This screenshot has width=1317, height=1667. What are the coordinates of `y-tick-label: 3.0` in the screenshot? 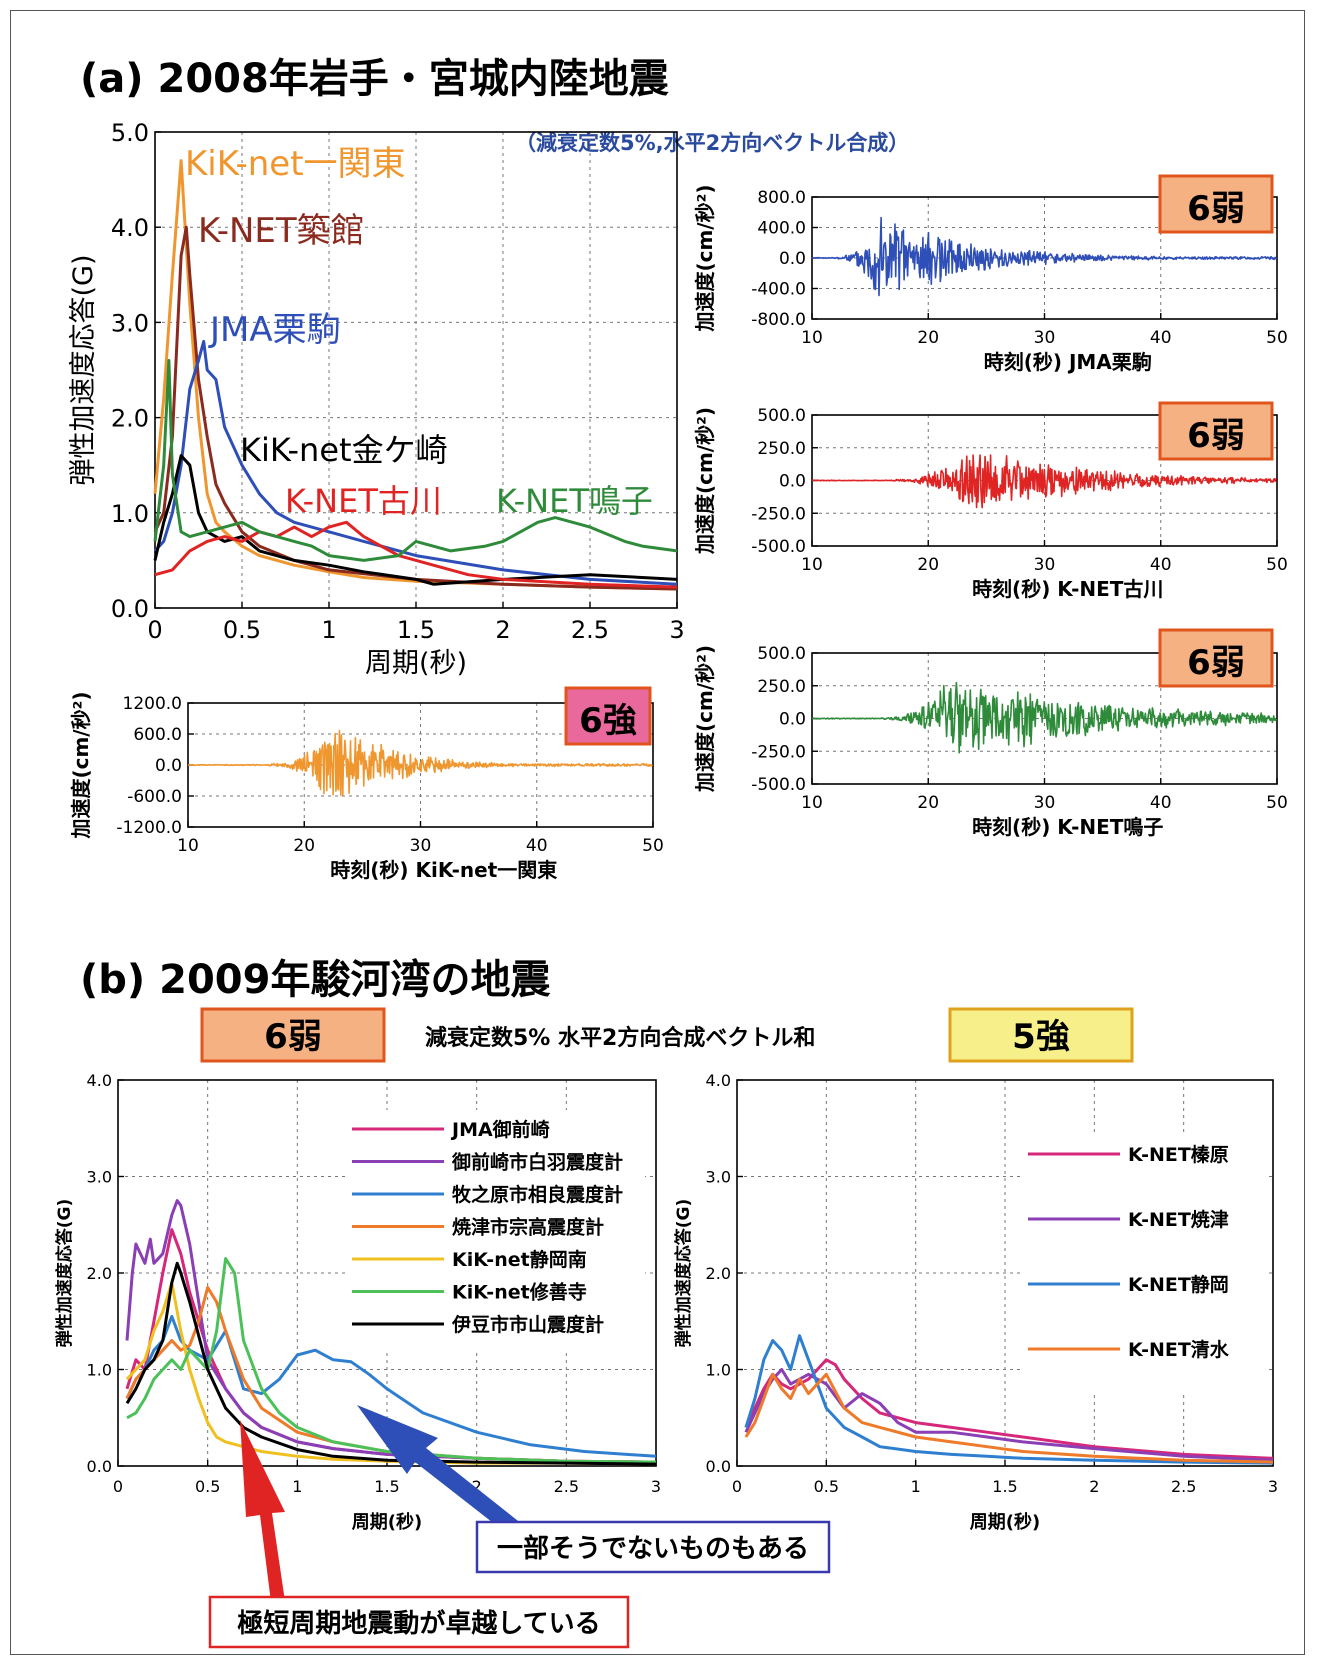 It's located at (718, 1177).